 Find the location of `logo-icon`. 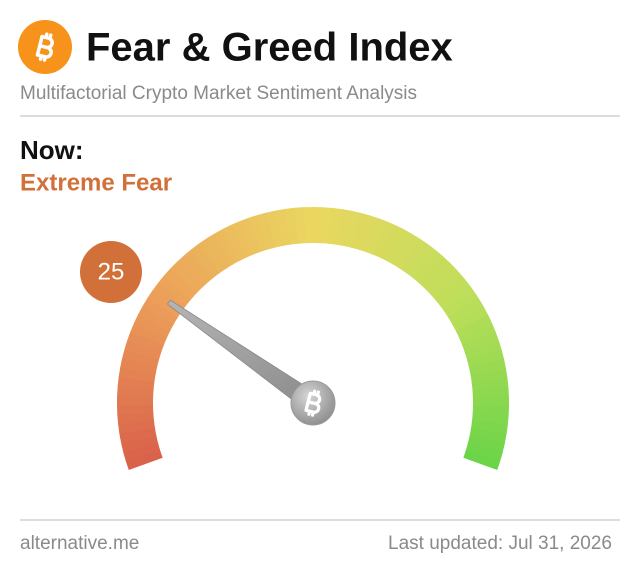

logo-icon is located at coordinates (44, 47).